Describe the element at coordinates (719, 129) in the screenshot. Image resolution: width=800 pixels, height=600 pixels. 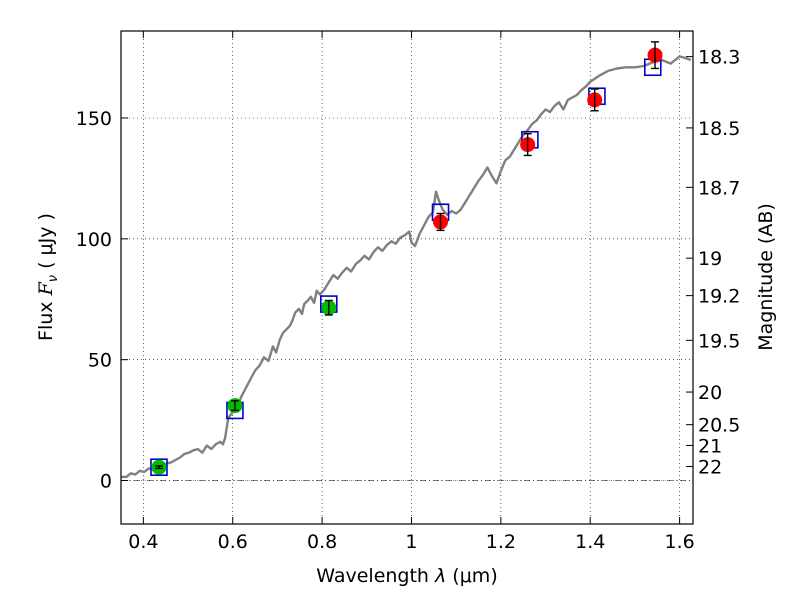
I see `magnitude-tick-label: 18.5` at that location.